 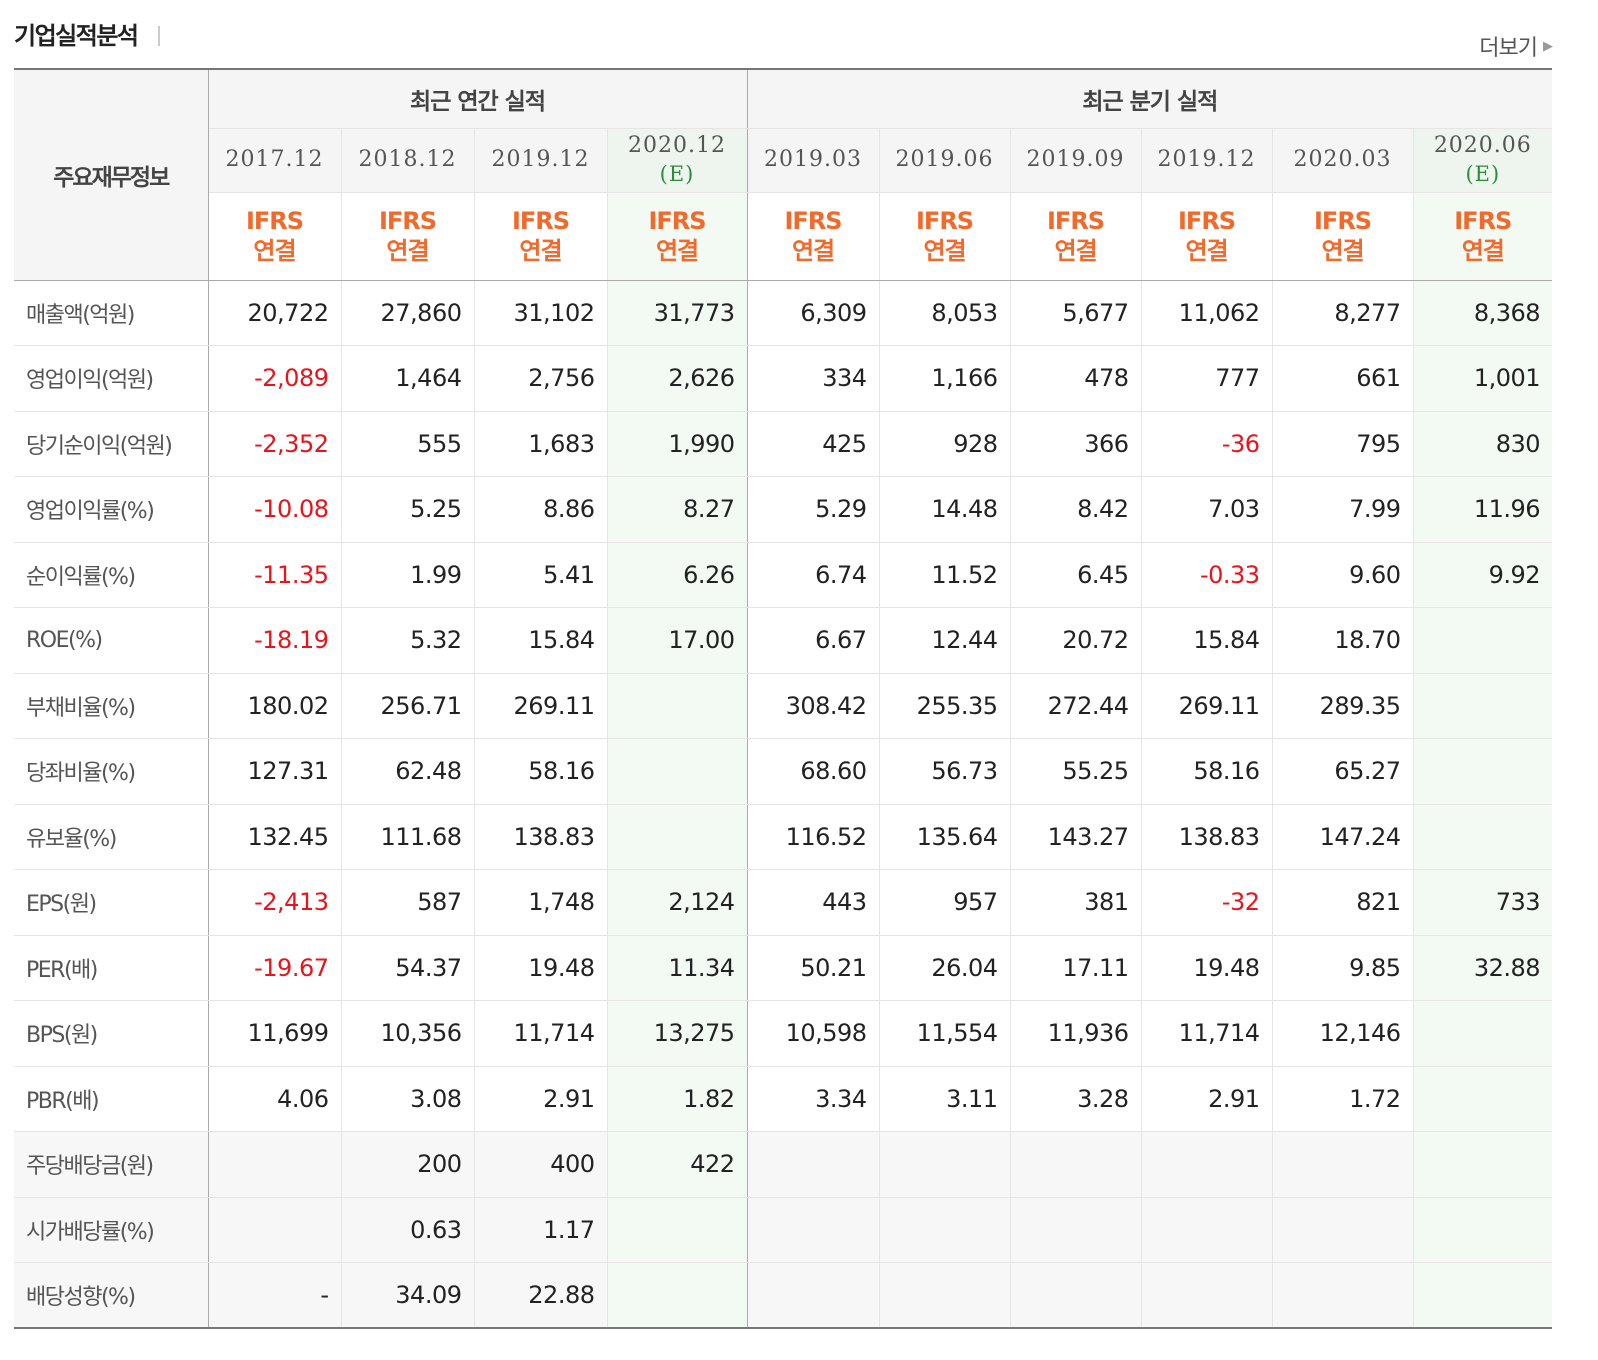 I want to click on table-cell: 7.99, so click(x=1342, y=509).